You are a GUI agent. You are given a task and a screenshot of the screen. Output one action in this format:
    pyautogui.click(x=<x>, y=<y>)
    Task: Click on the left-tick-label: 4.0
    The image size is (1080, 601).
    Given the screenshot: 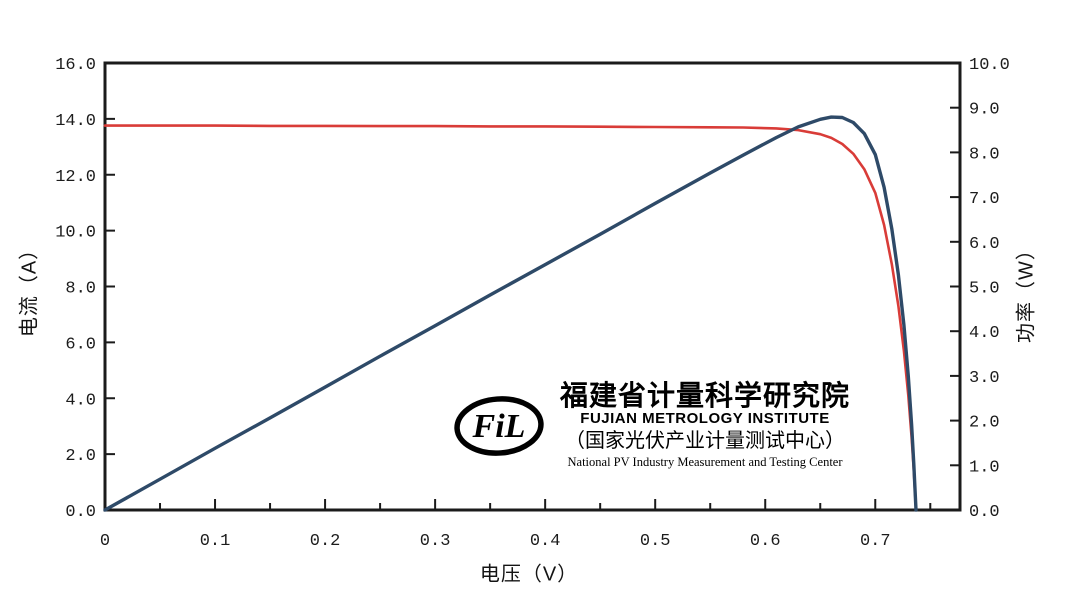 What is the action you would take?
    pyautogui.click(x=80, y=400)
    